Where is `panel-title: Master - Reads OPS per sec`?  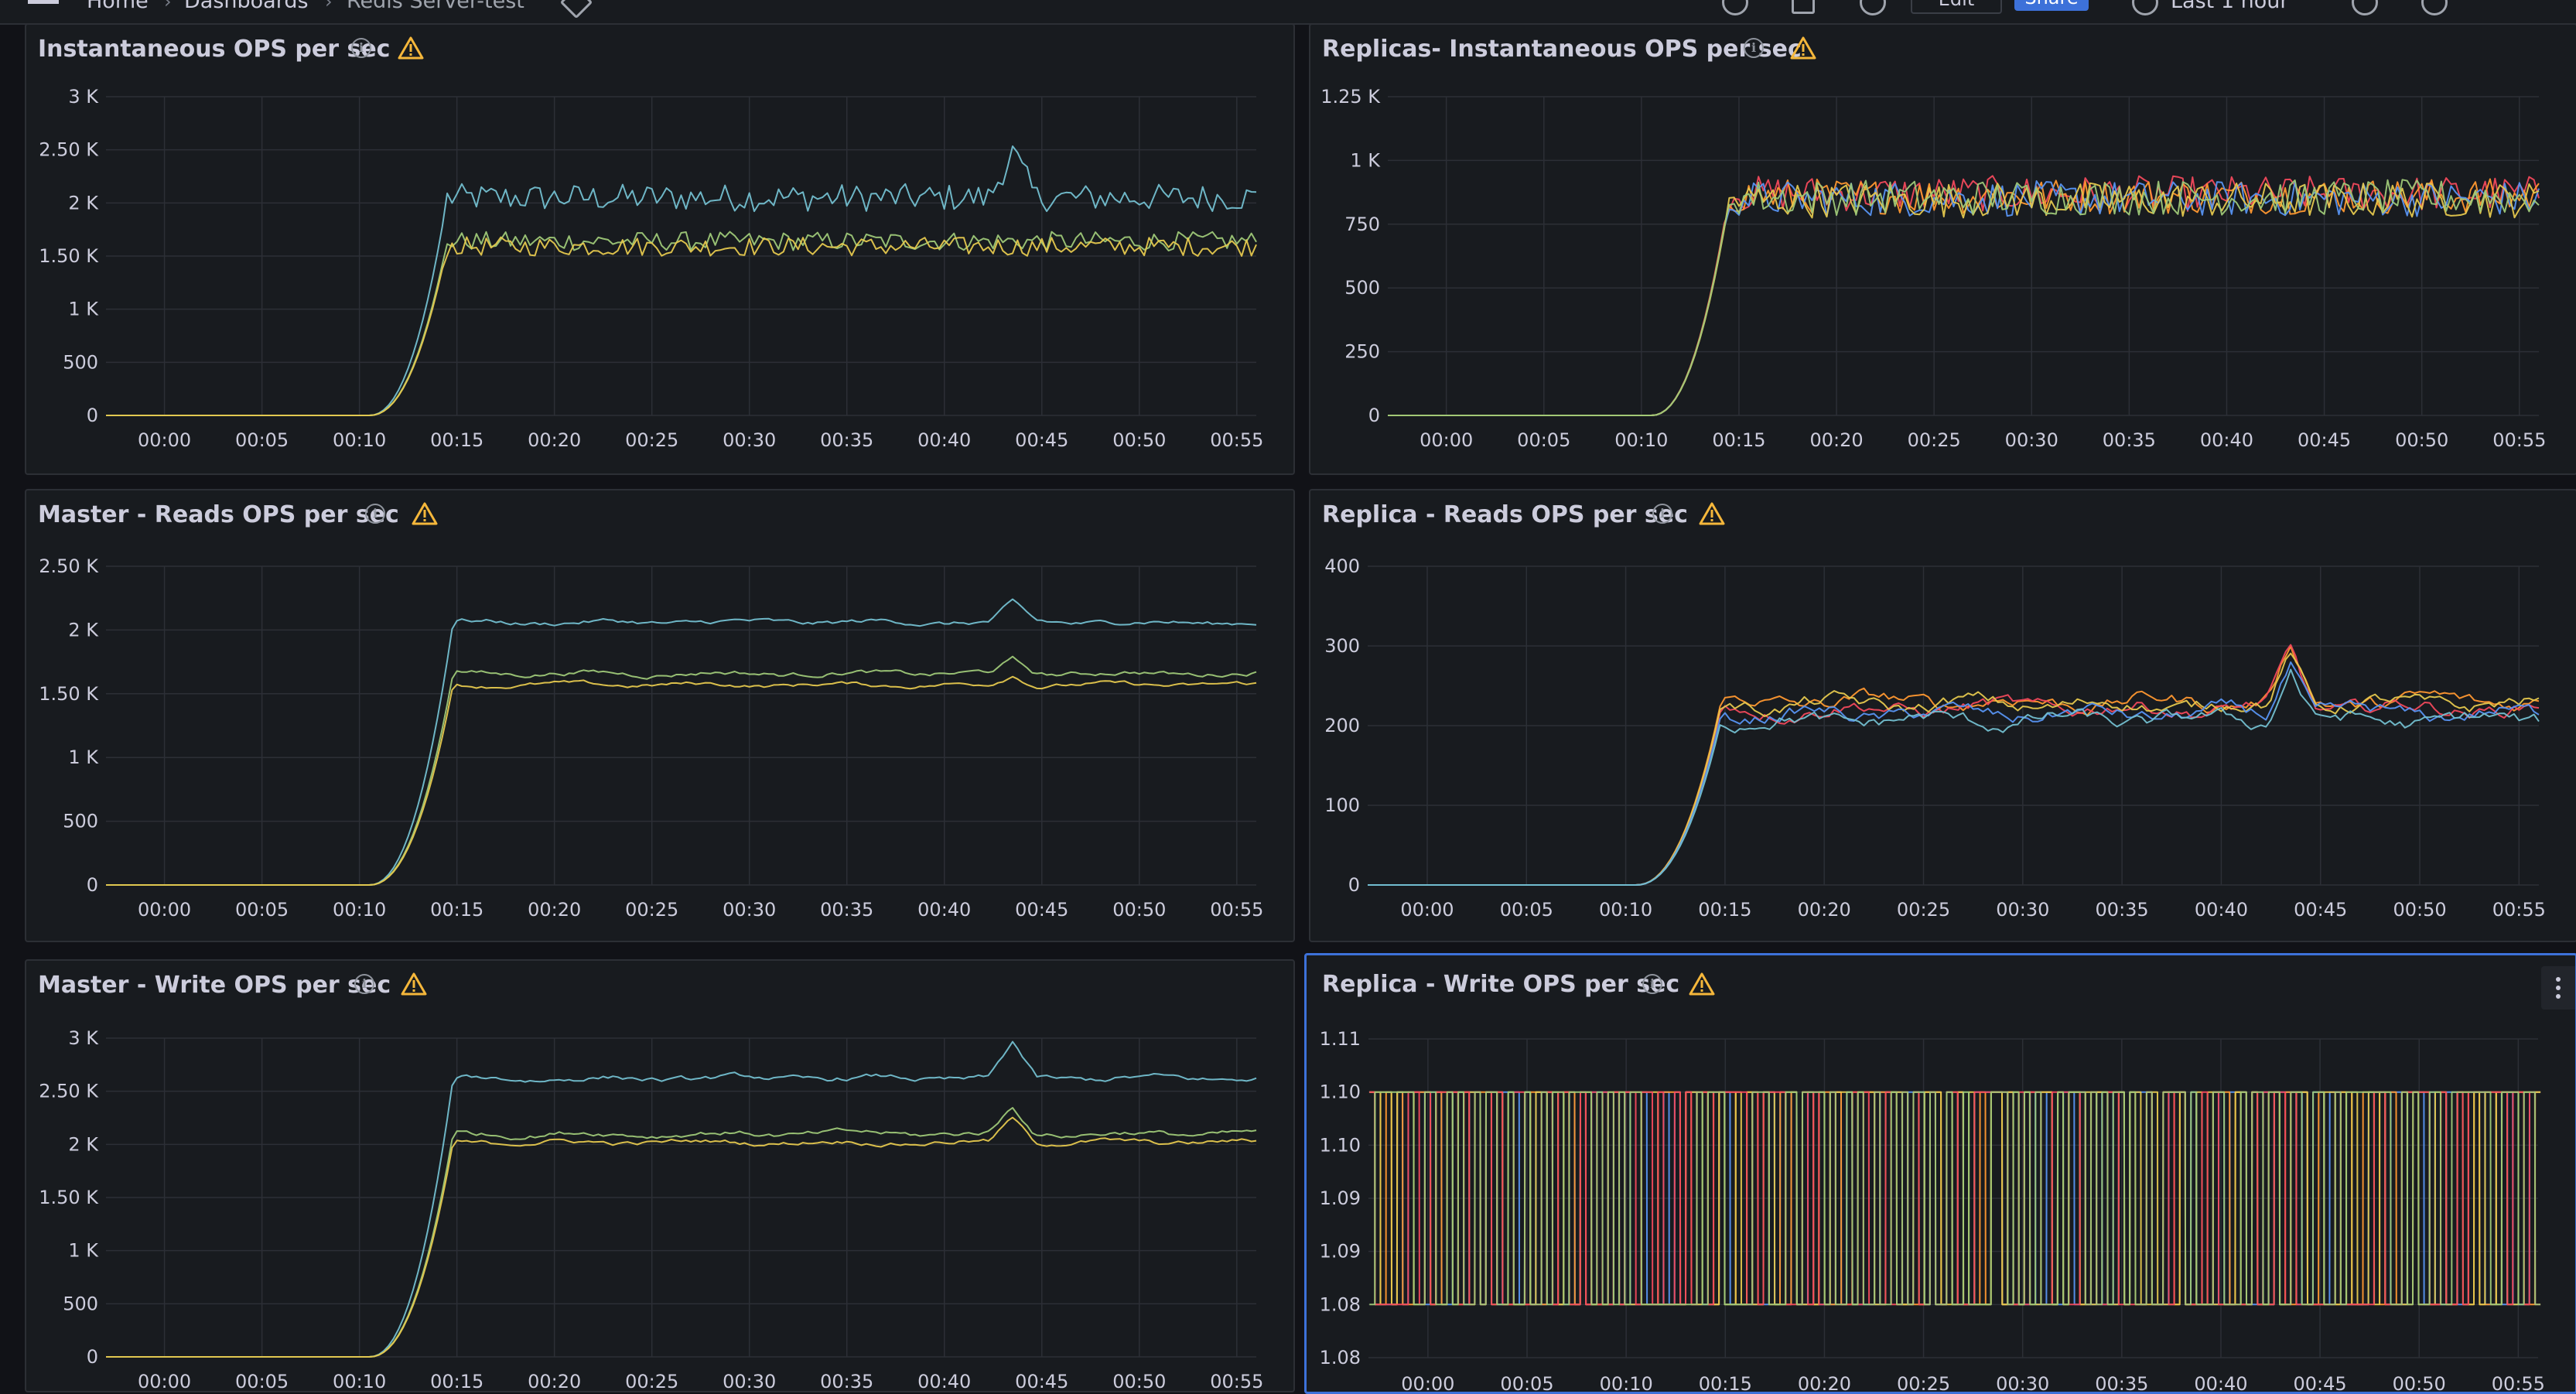
panel-title: Master - Reads OPS per sec is located at coordinates (219, 515).